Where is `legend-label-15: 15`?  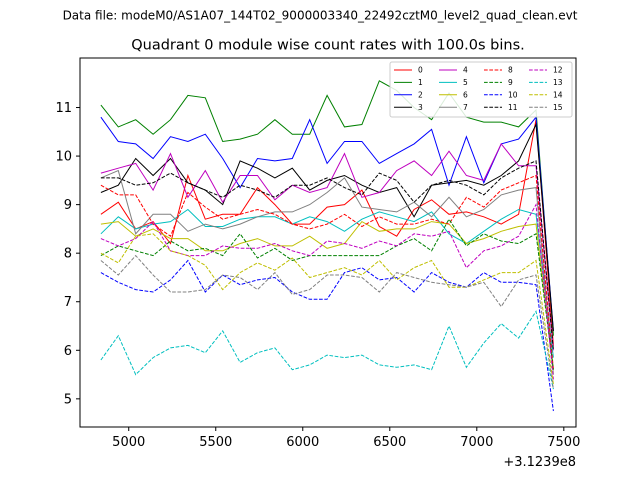
legend-label-15: 15 is located at coordinates (558, 107).